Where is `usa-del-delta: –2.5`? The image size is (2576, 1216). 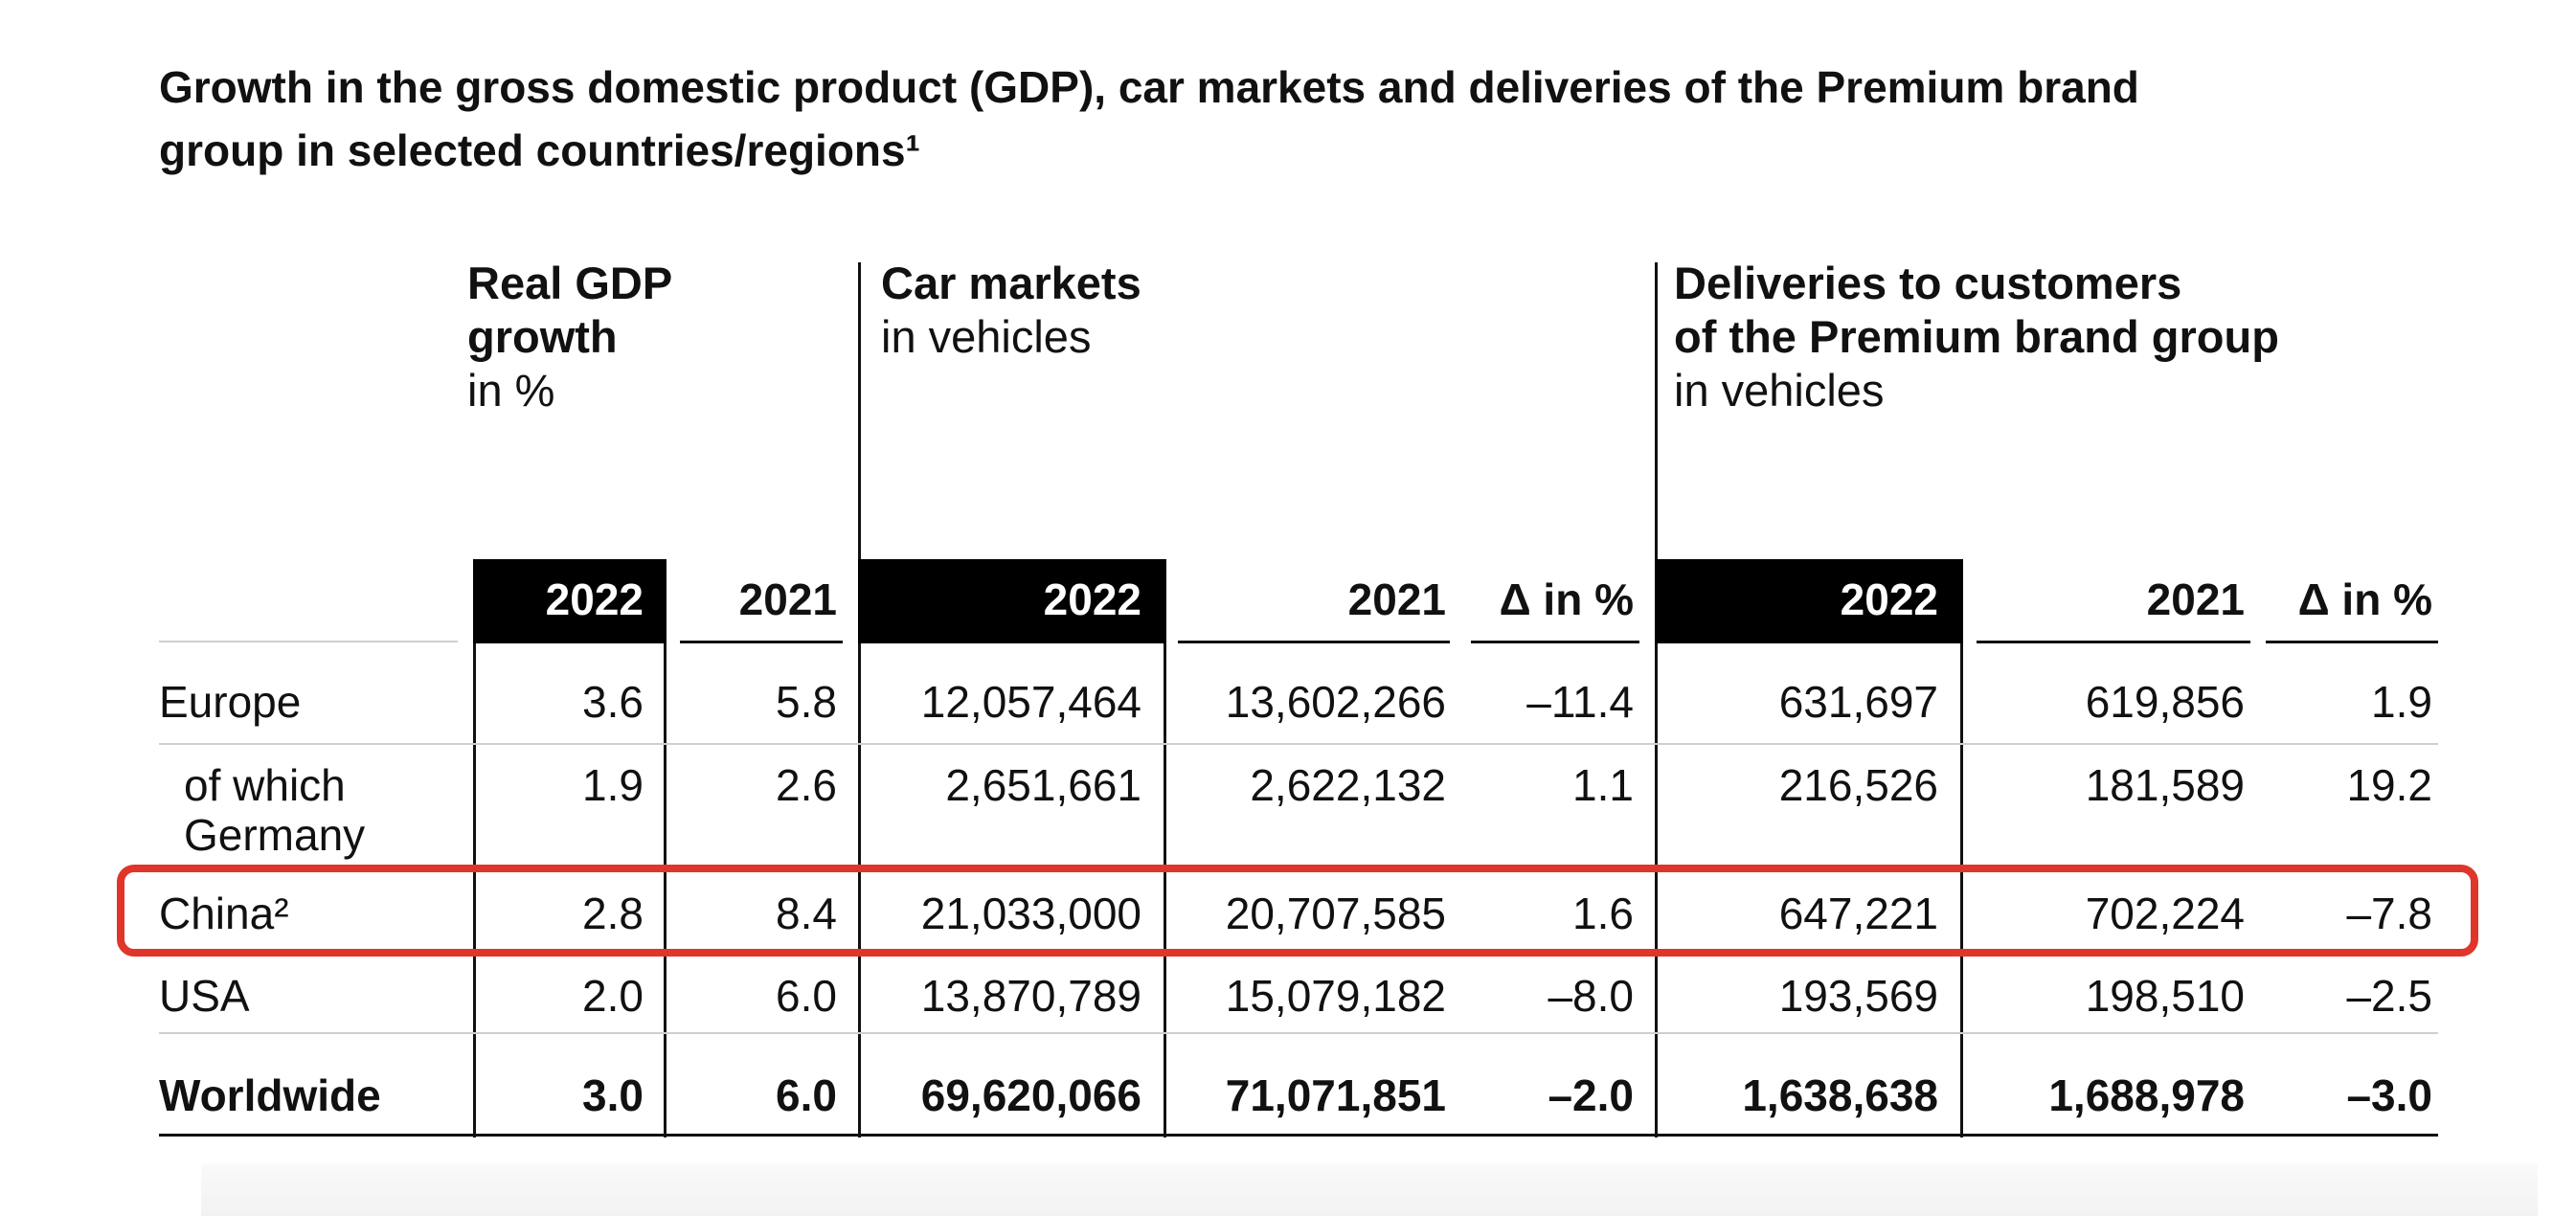 usa-del-delta: –2.5 is located at coordinates (2389, 996).